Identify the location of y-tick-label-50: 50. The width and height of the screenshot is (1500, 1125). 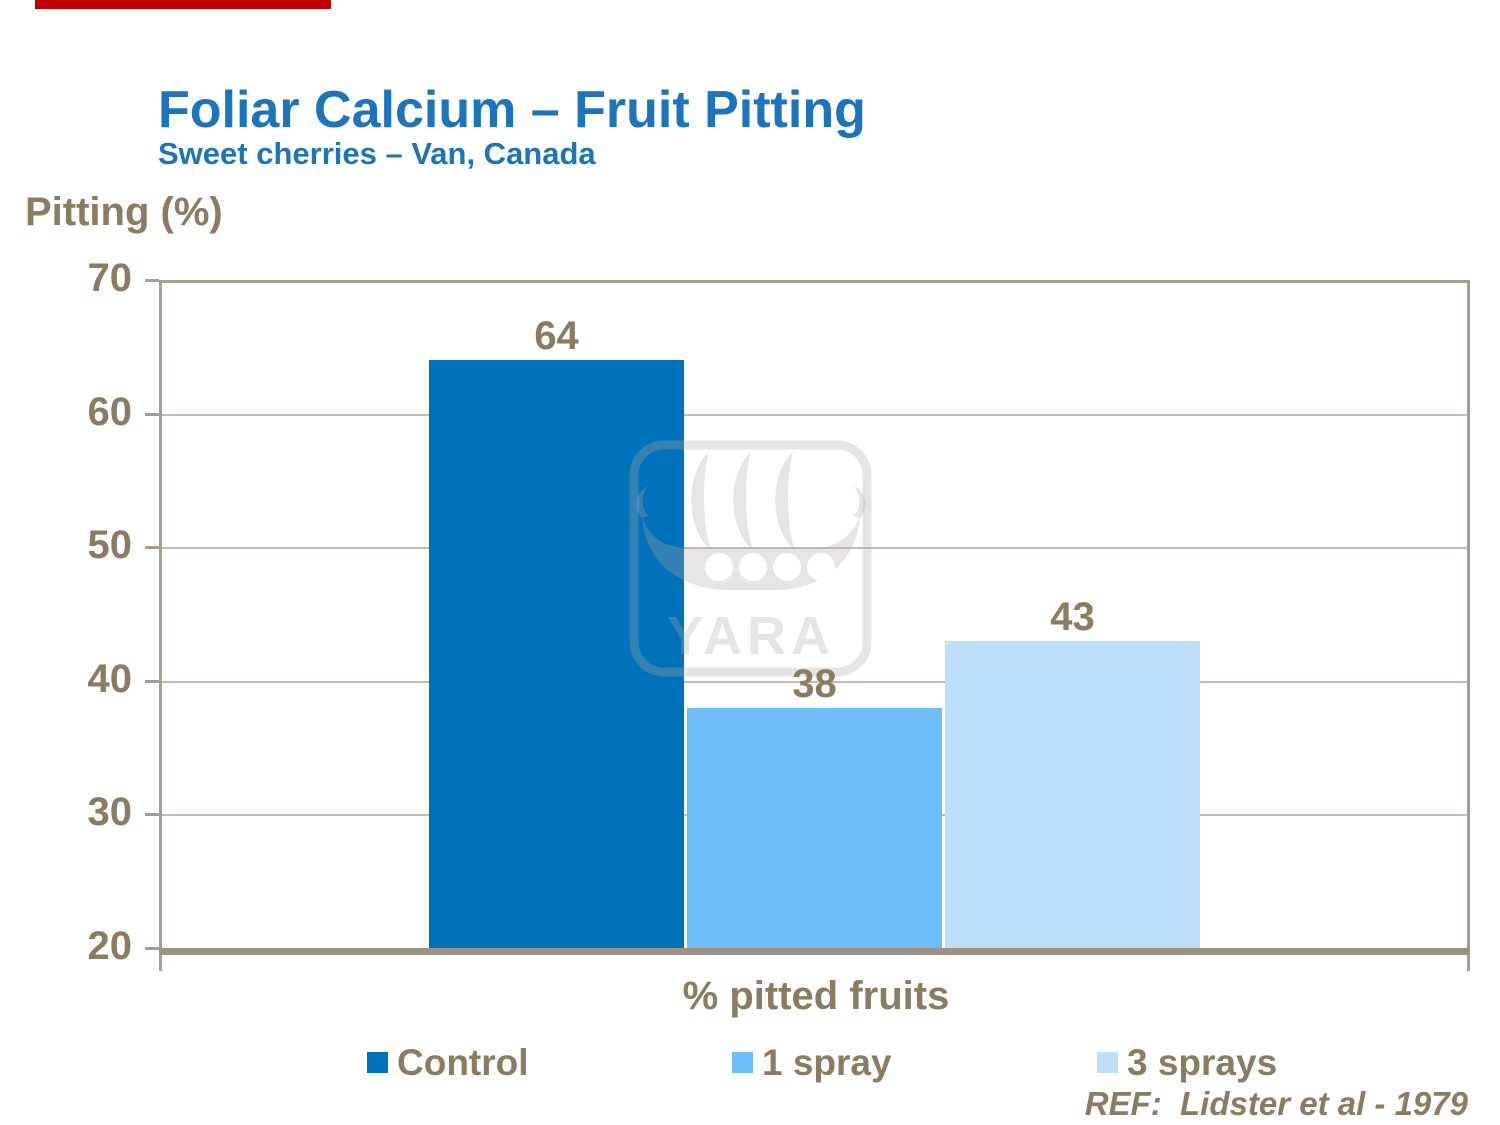
(110, 545).